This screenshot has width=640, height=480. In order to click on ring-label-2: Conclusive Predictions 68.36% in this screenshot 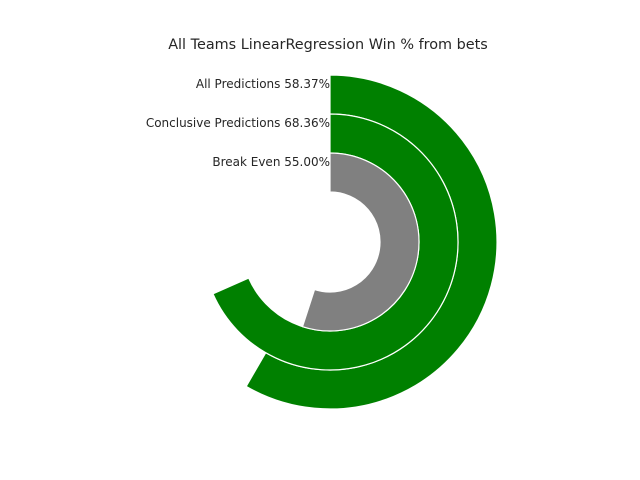, I will do `click(238, 123)`.